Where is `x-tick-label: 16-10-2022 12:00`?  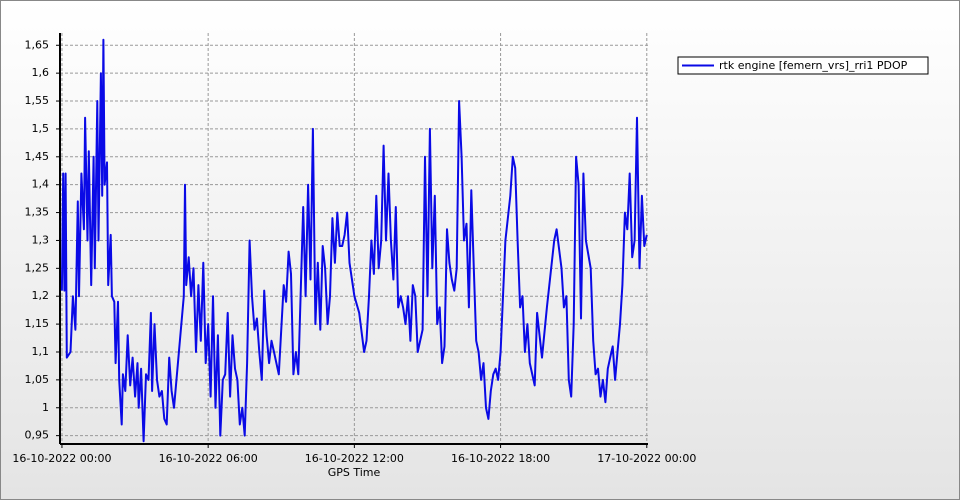
x-tick-label: 16-10-2022 12:00 is located at coordinates (354, 458).